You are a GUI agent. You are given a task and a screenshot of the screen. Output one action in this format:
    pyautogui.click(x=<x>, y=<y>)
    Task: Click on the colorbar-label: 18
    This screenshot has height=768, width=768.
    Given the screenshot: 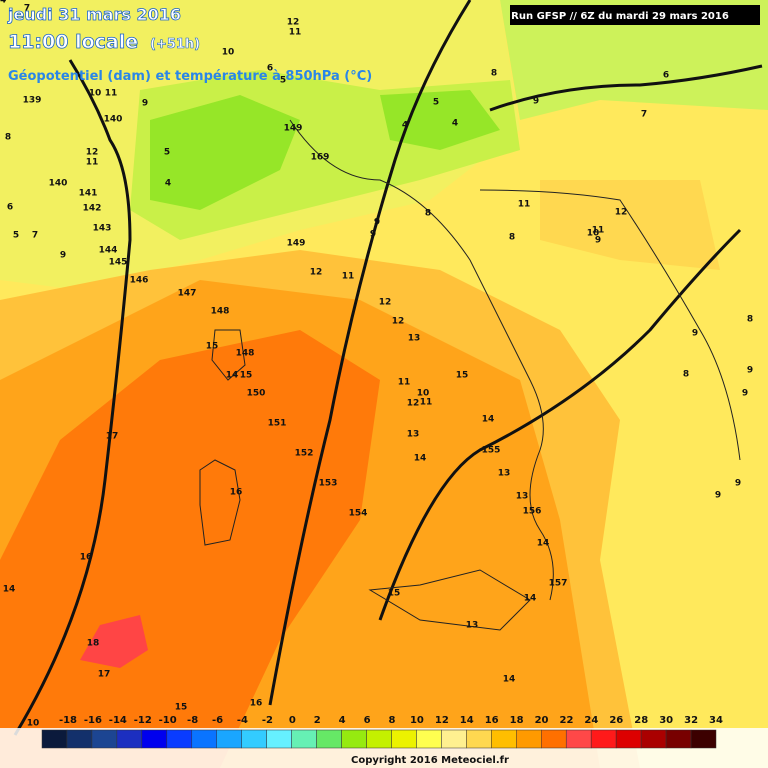 What is the action you would take?
    pyautogui.click(x=517, y=720)
    